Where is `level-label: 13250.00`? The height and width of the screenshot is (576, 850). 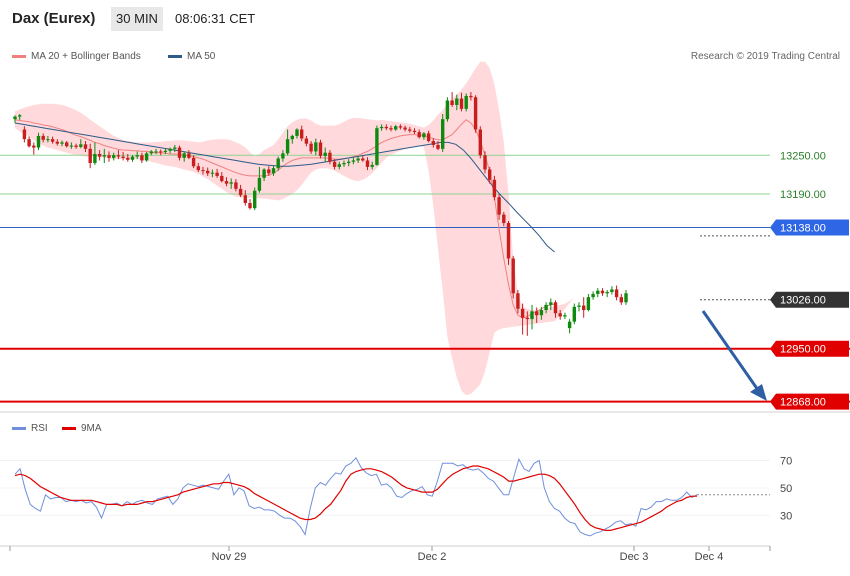
level-label: 13250.00 is located at coordinates (803, 156).